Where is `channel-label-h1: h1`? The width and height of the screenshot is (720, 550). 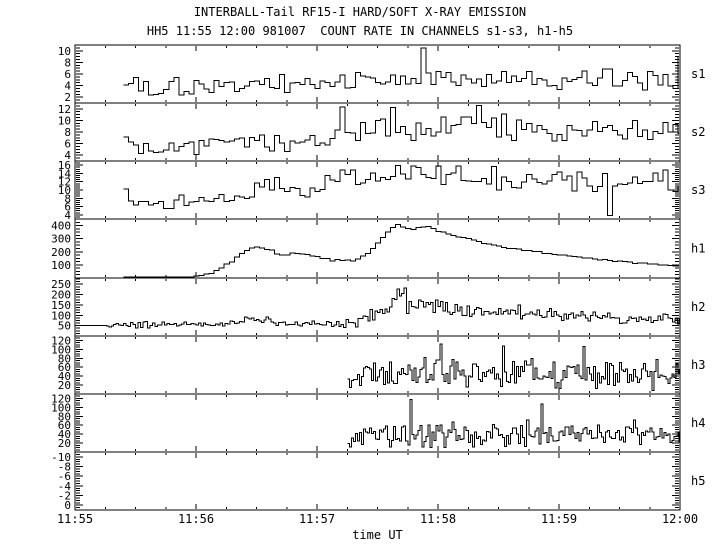 channel-label-h1: h1 is located at coordinates (698, 249).